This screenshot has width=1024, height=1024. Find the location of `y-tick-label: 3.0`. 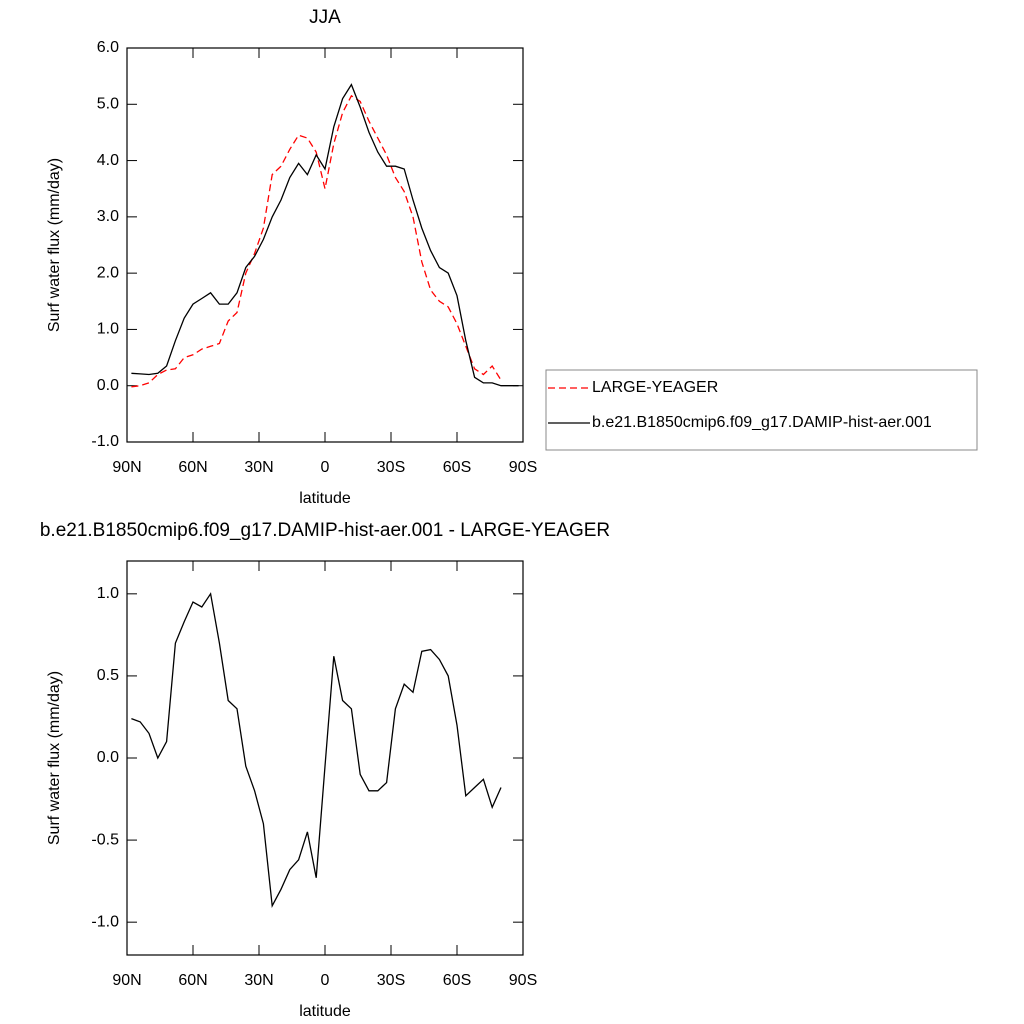

y-tick-label: 3.0 is located at coordinates (108, 216).